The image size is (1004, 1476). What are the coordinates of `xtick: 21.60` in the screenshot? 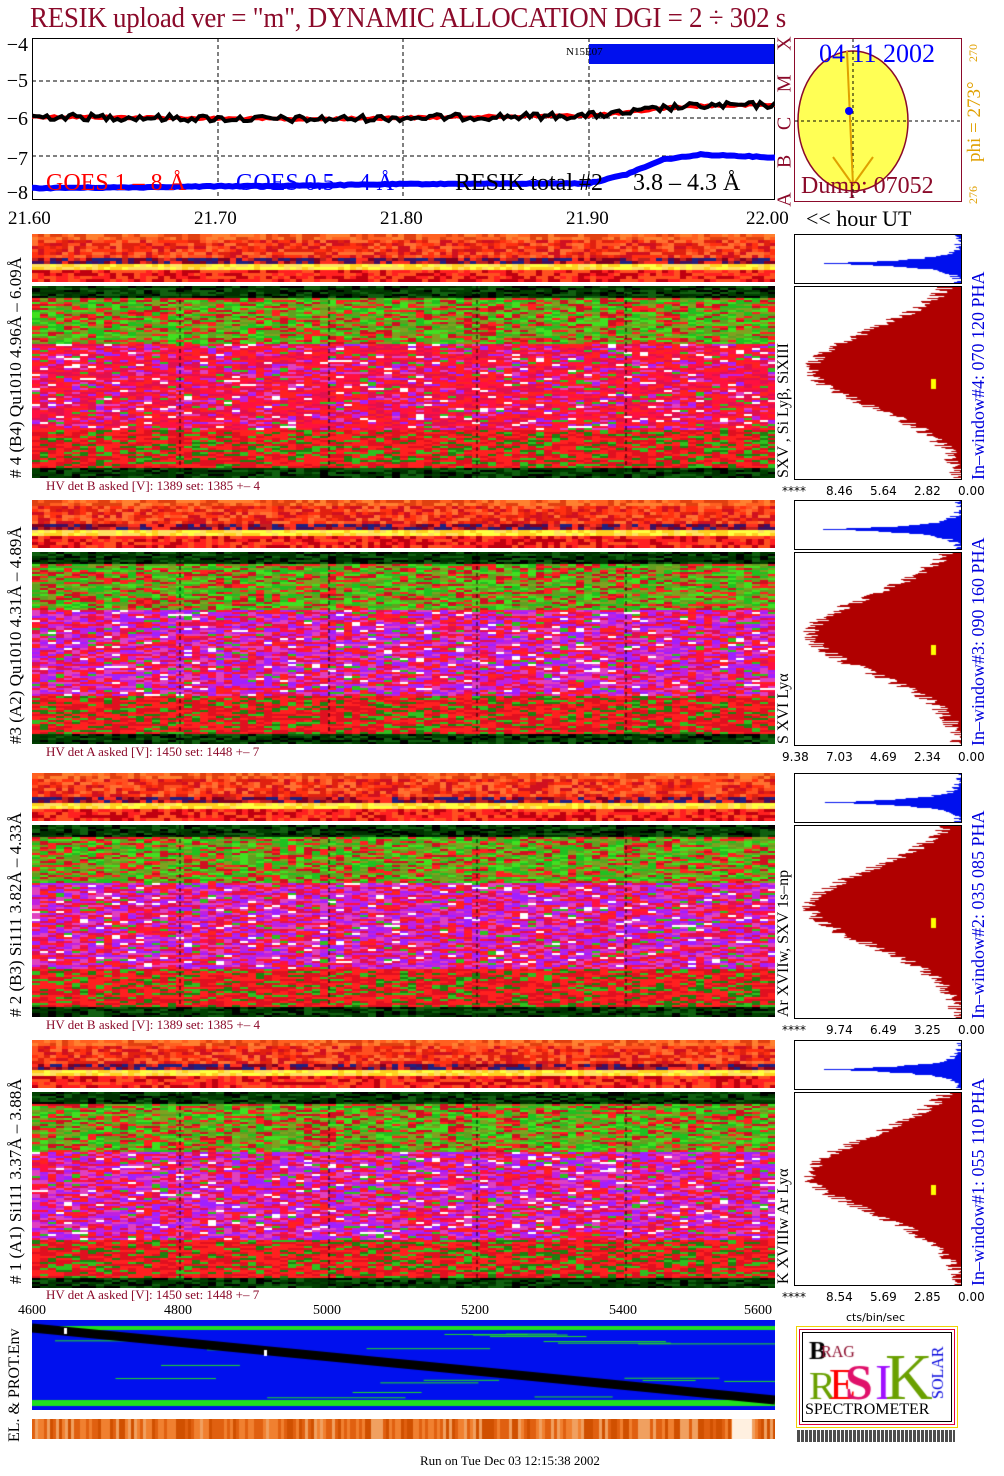 It's located at (29, 218).